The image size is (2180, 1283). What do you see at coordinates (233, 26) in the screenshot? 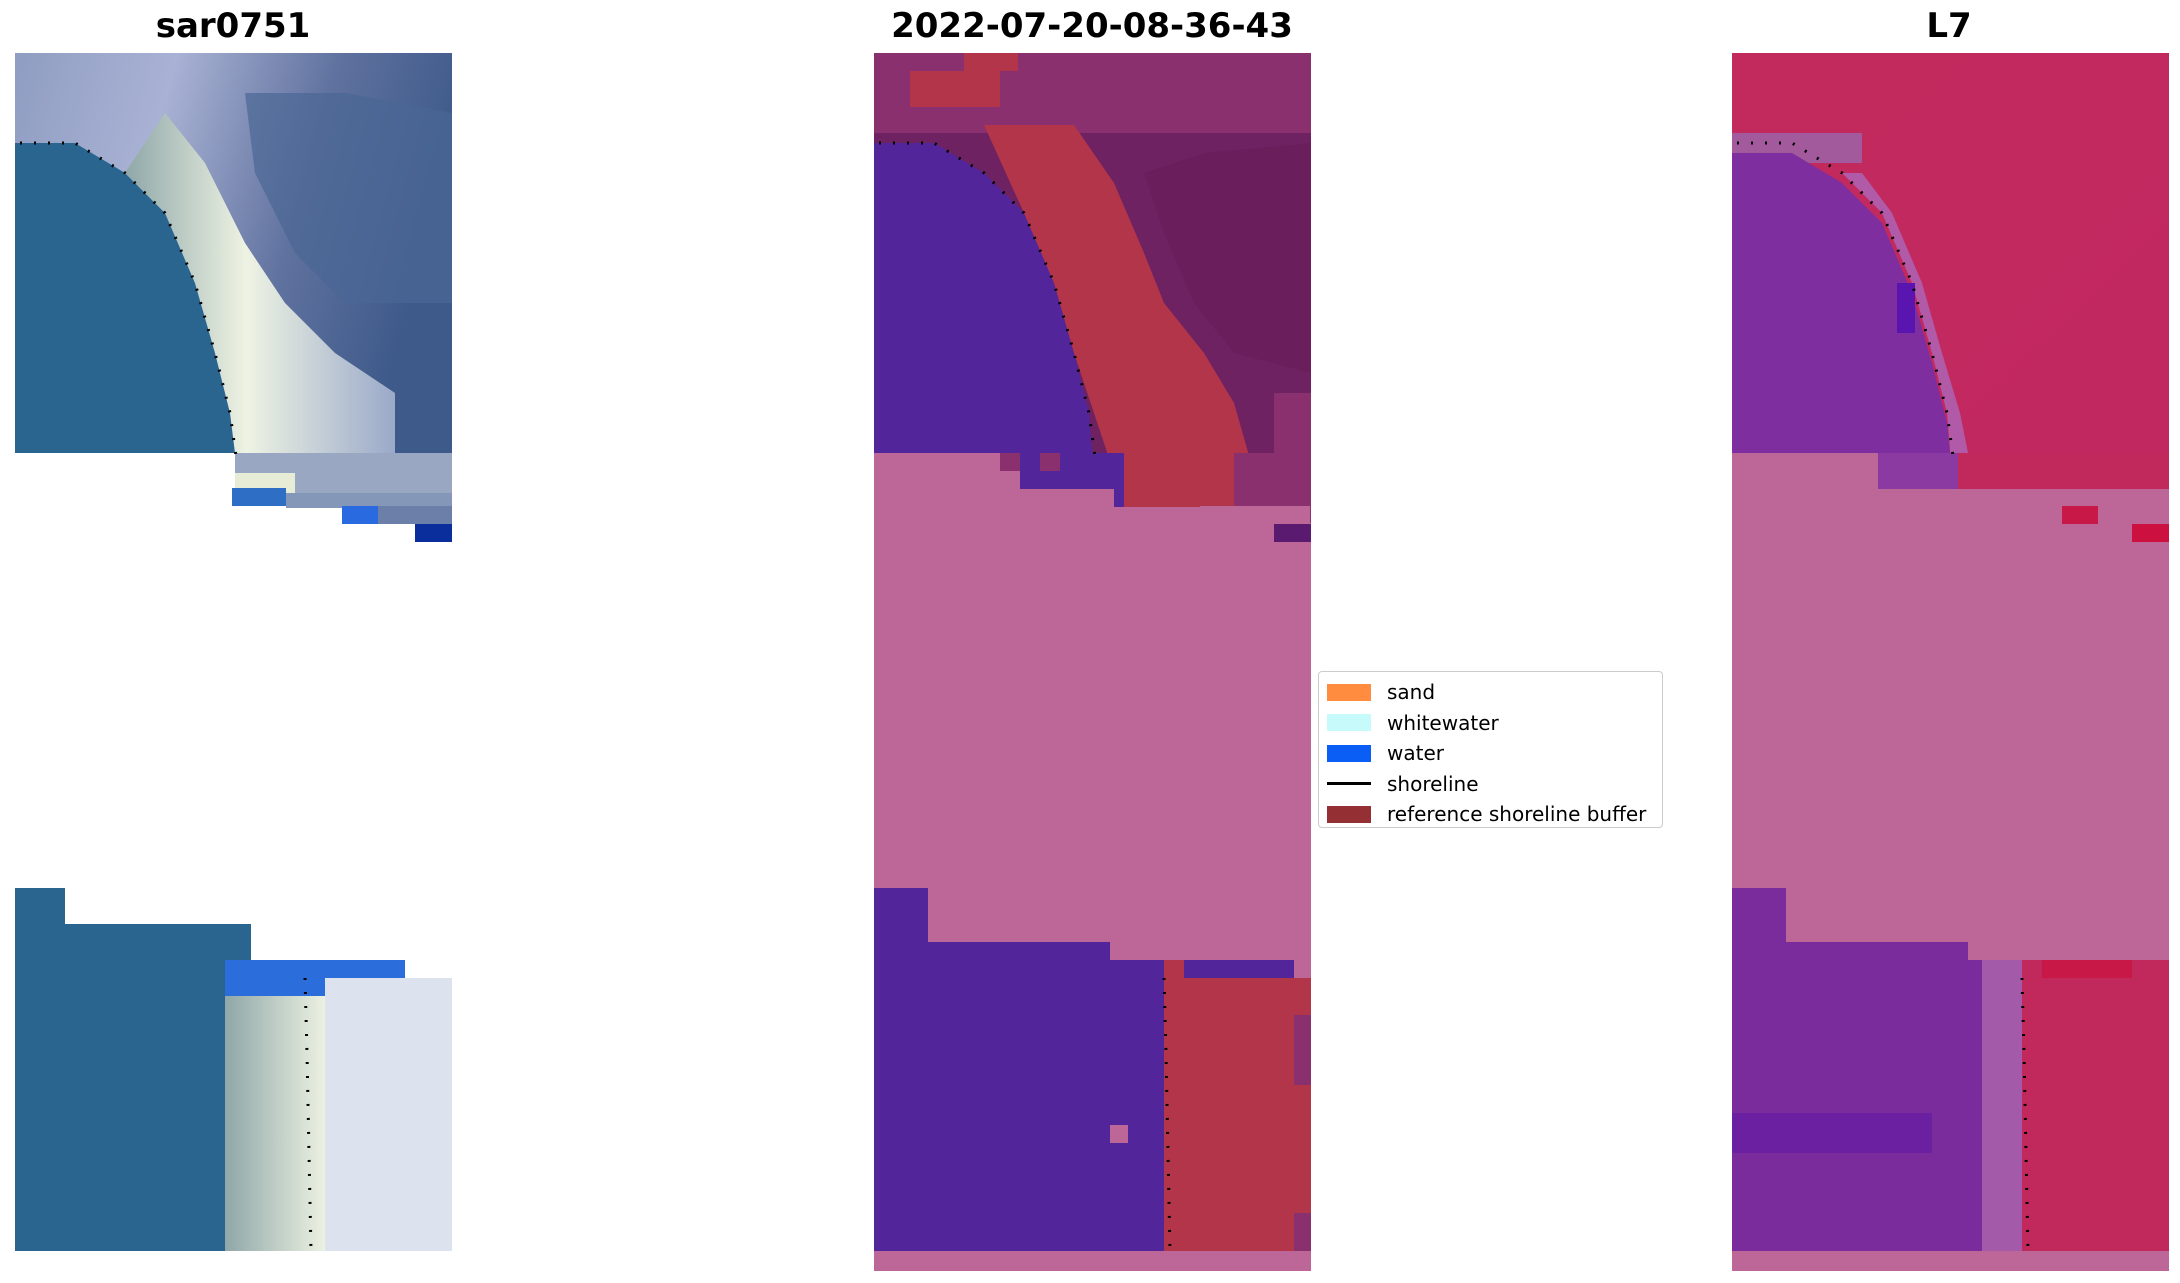
I see `panel-title-rgb: sar0751` at bounding box center [233, 26].